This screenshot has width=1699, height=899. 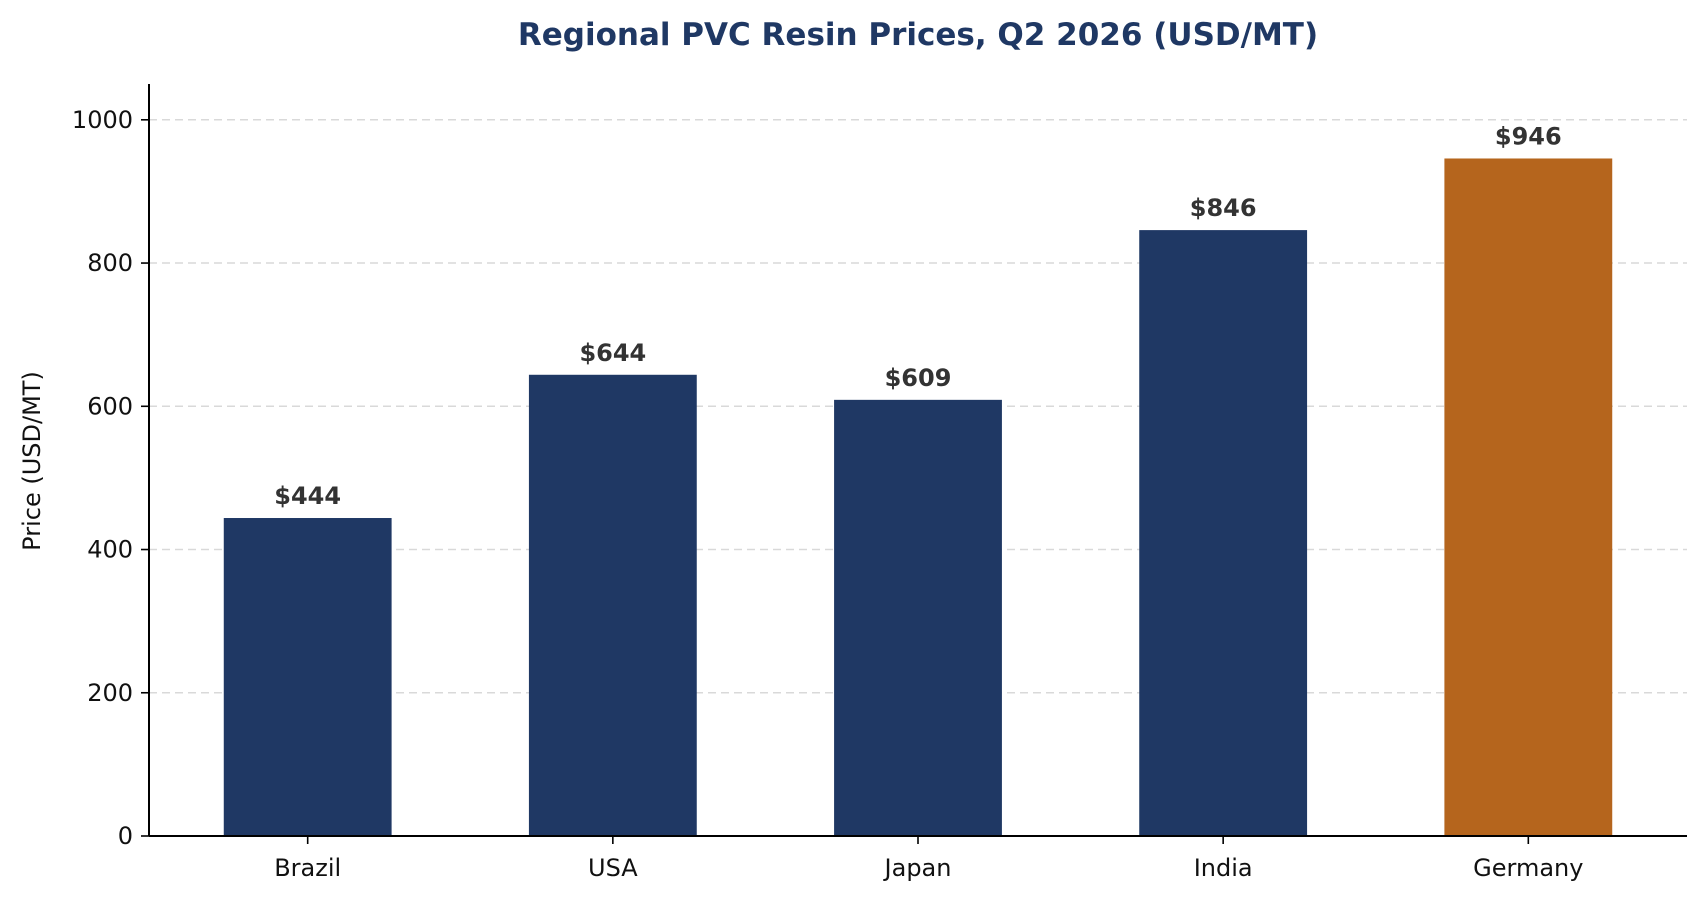 I want to click on bar-brazil, so click(x=307, y=677).